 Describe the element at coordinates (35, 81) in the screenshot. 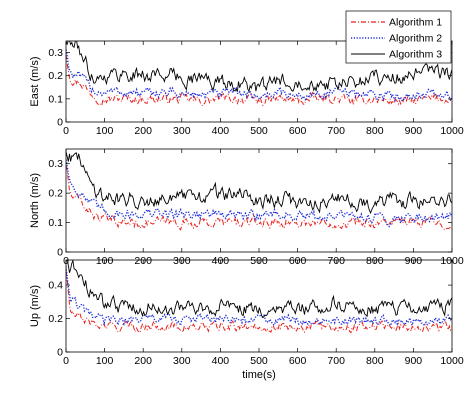

I see `y-axis-label: East (m/s)` at that location.